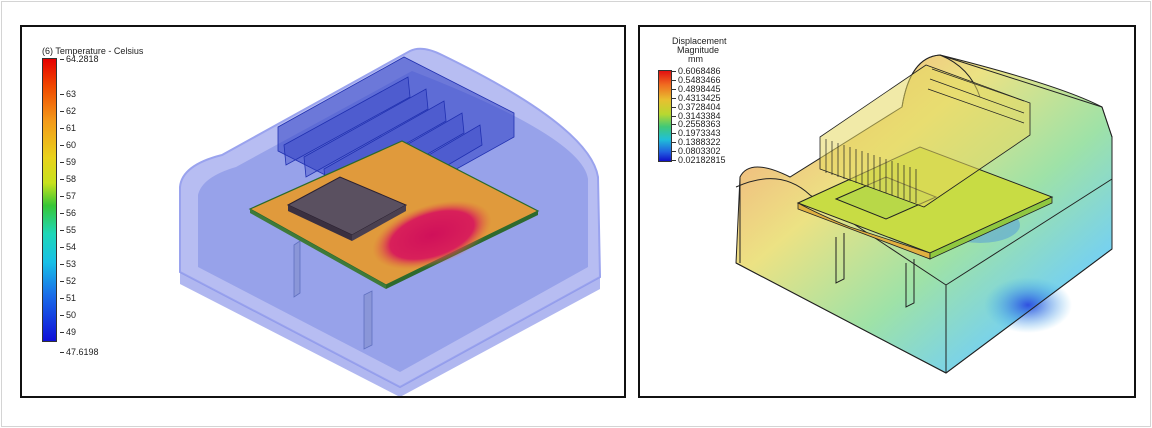  Describe the element at coordinates (699, 41) in the screenshot. I see `displacement-legend-title-1: Displacement` at that location.